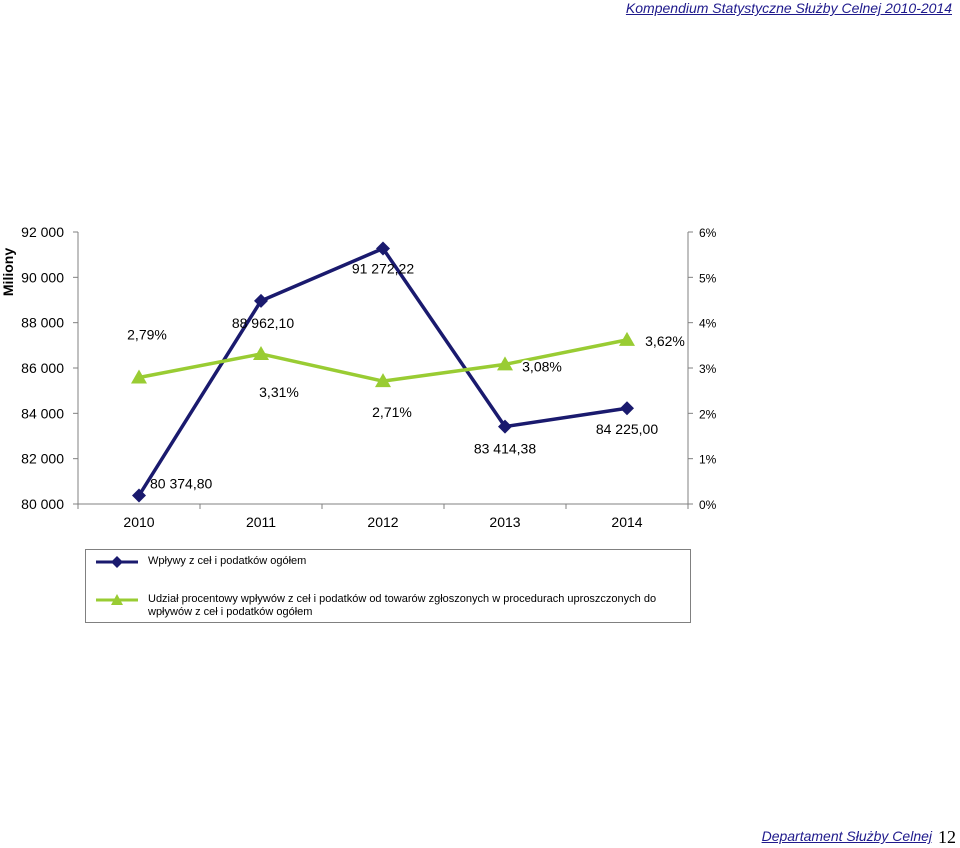  What do you see at coordinates (708, 324) in the screenshot?
I see `right-tick-label: 4%` at bounding box center [708, 324].